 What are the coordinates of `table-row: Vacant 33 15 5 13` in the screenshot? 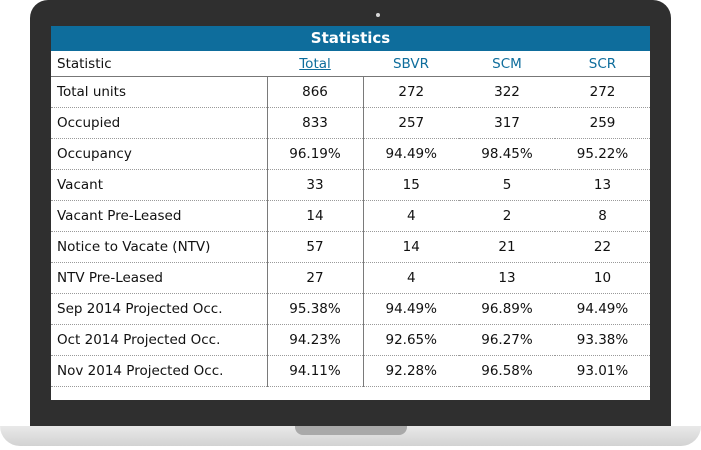 It's located at (350, 185).